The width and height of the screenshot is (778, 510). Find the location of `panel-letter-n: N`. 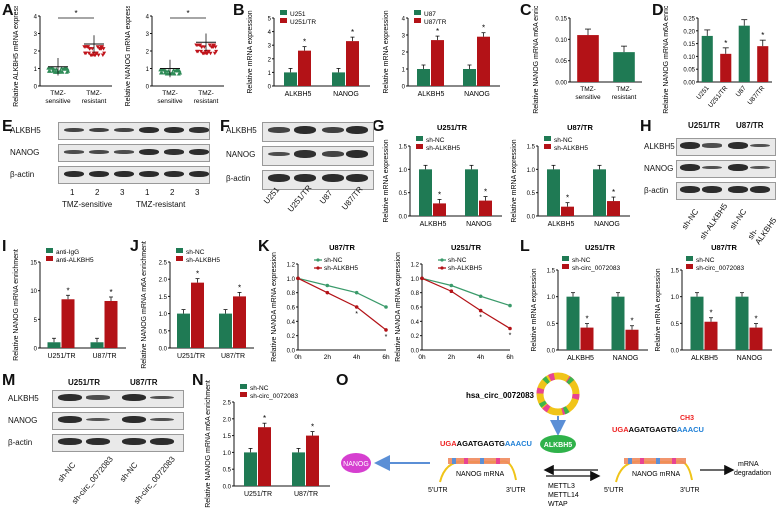

panel-letter-n: N is located at coordinates (198, 380).